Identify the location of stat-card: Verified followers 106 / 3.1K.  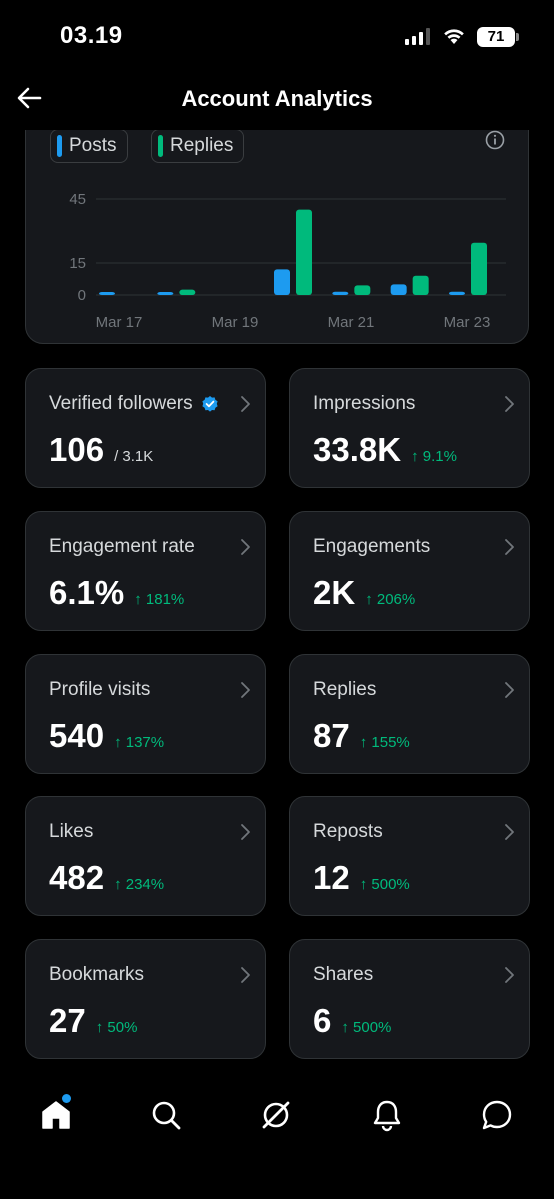
(145, 428).